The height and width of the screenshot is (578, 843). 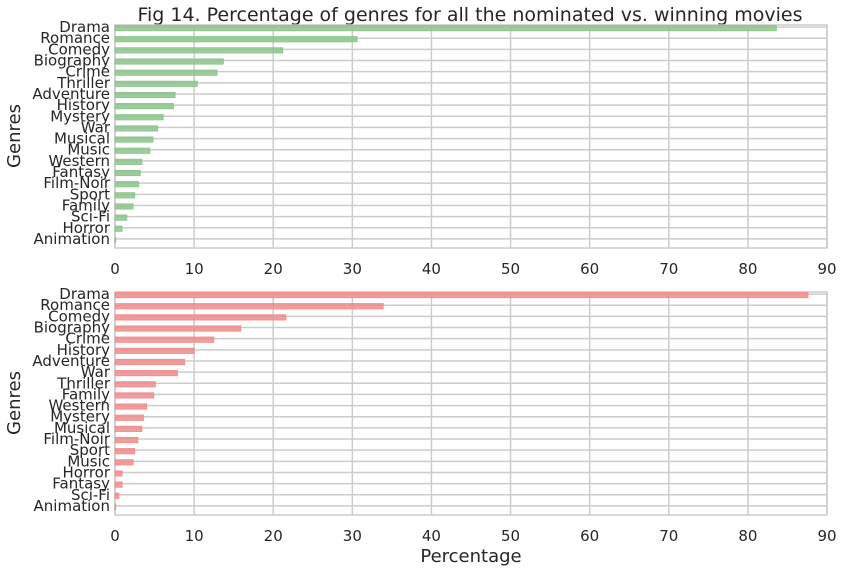 I want to click on winning-category-label: Animation, so click(x=72, y=506).